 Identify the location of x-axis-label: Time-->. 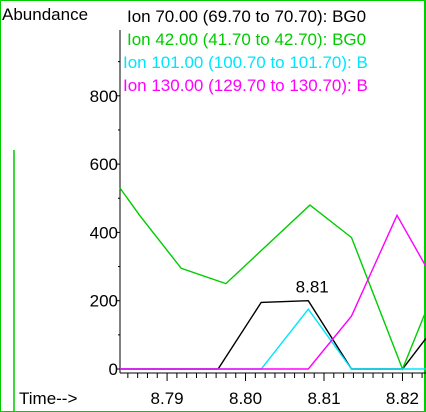
(48, 398).